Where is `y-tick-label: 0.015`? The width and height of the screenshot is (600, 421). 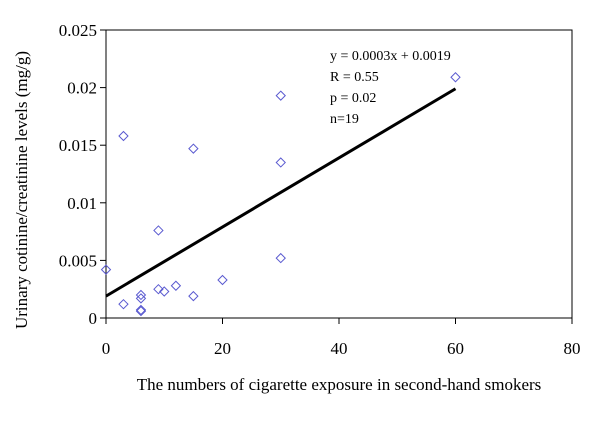 y-tick-label: 0.015 is located at coordinates (78, 145).